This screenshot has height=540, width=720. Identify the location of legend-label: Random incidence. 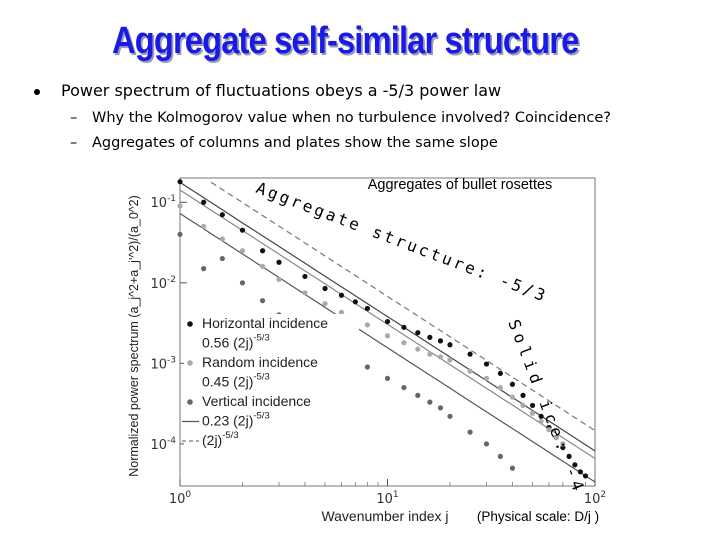
(260, 362).